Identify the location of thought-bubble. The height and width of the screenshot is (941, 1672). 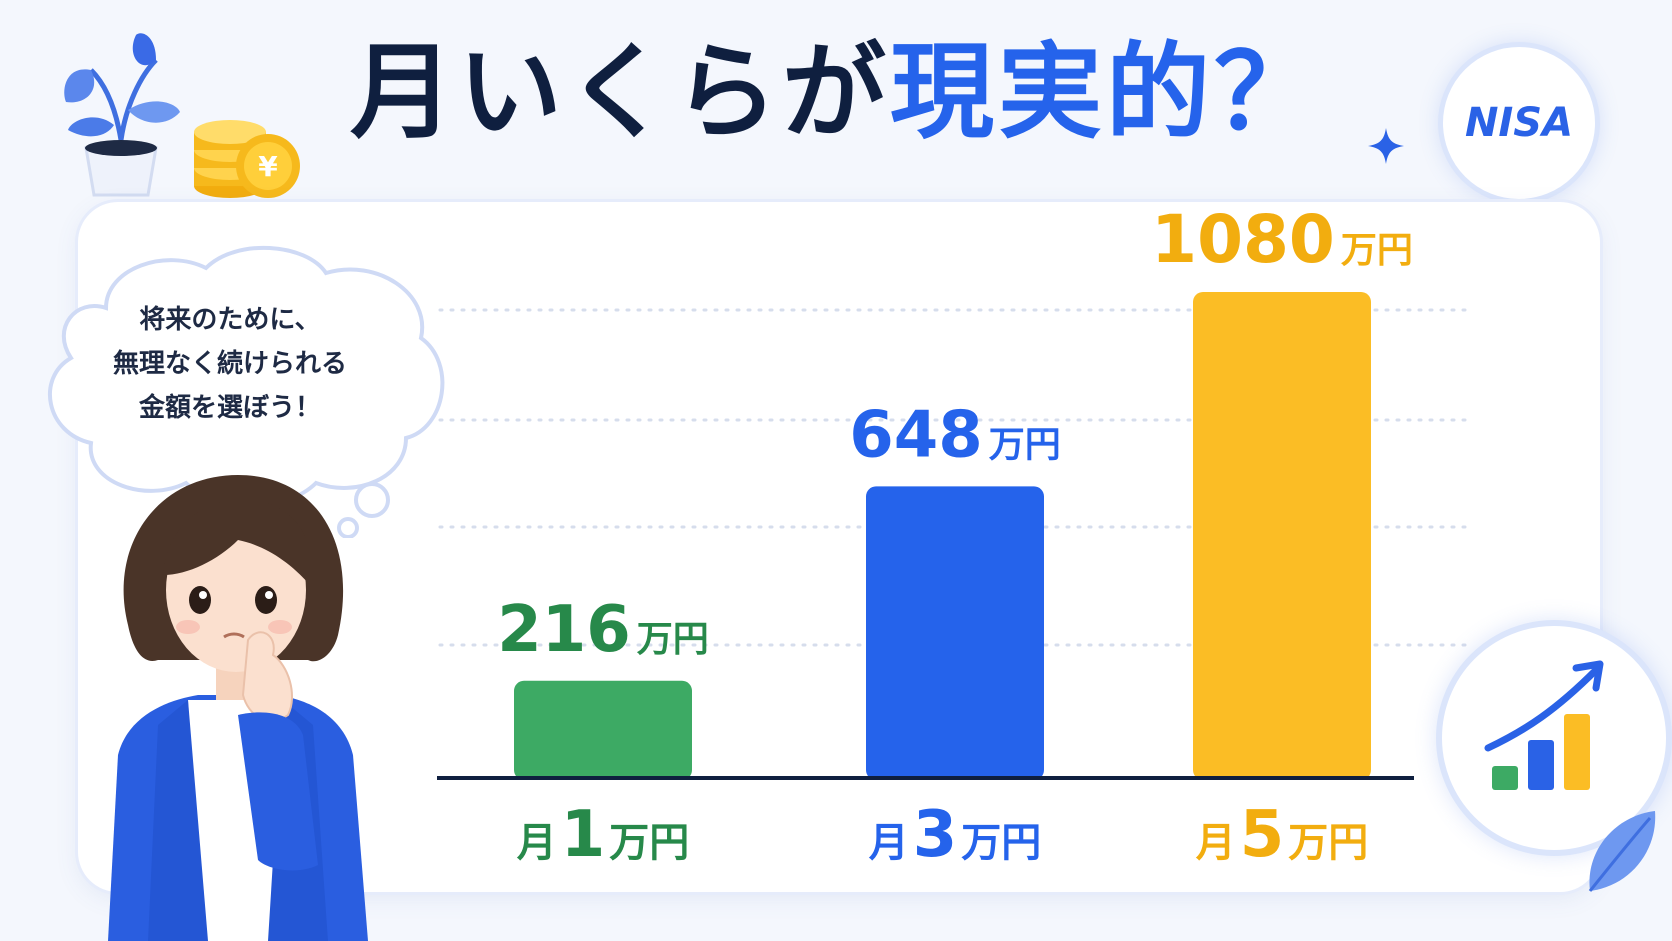
(246, 391).